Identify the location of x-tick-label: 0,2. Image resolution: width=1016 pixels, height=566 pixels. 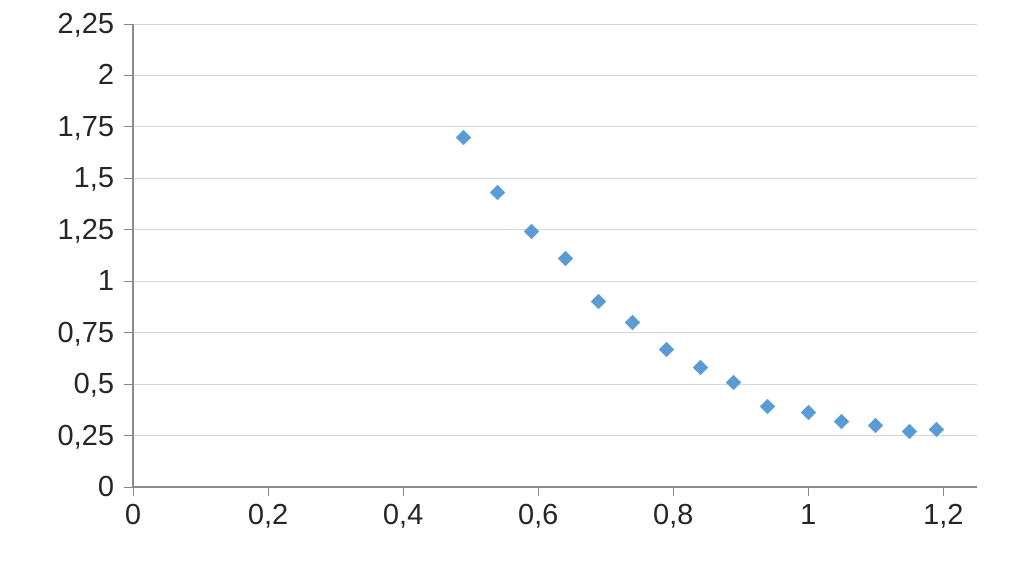
(268, 515).